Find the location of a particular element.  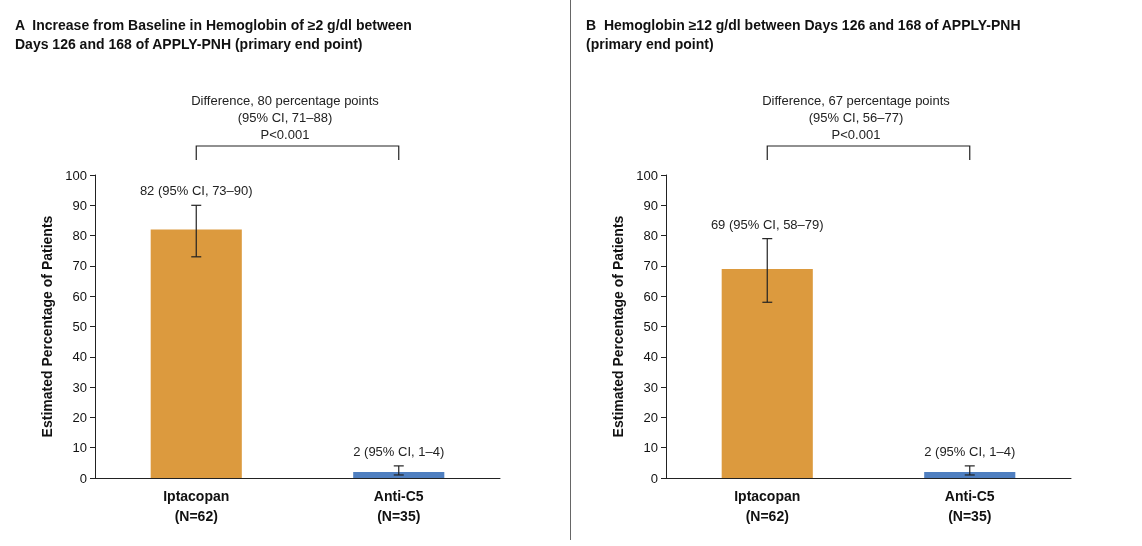

data-label: 82 (95% CI, 73–90) is located at coordinates (196, 191).